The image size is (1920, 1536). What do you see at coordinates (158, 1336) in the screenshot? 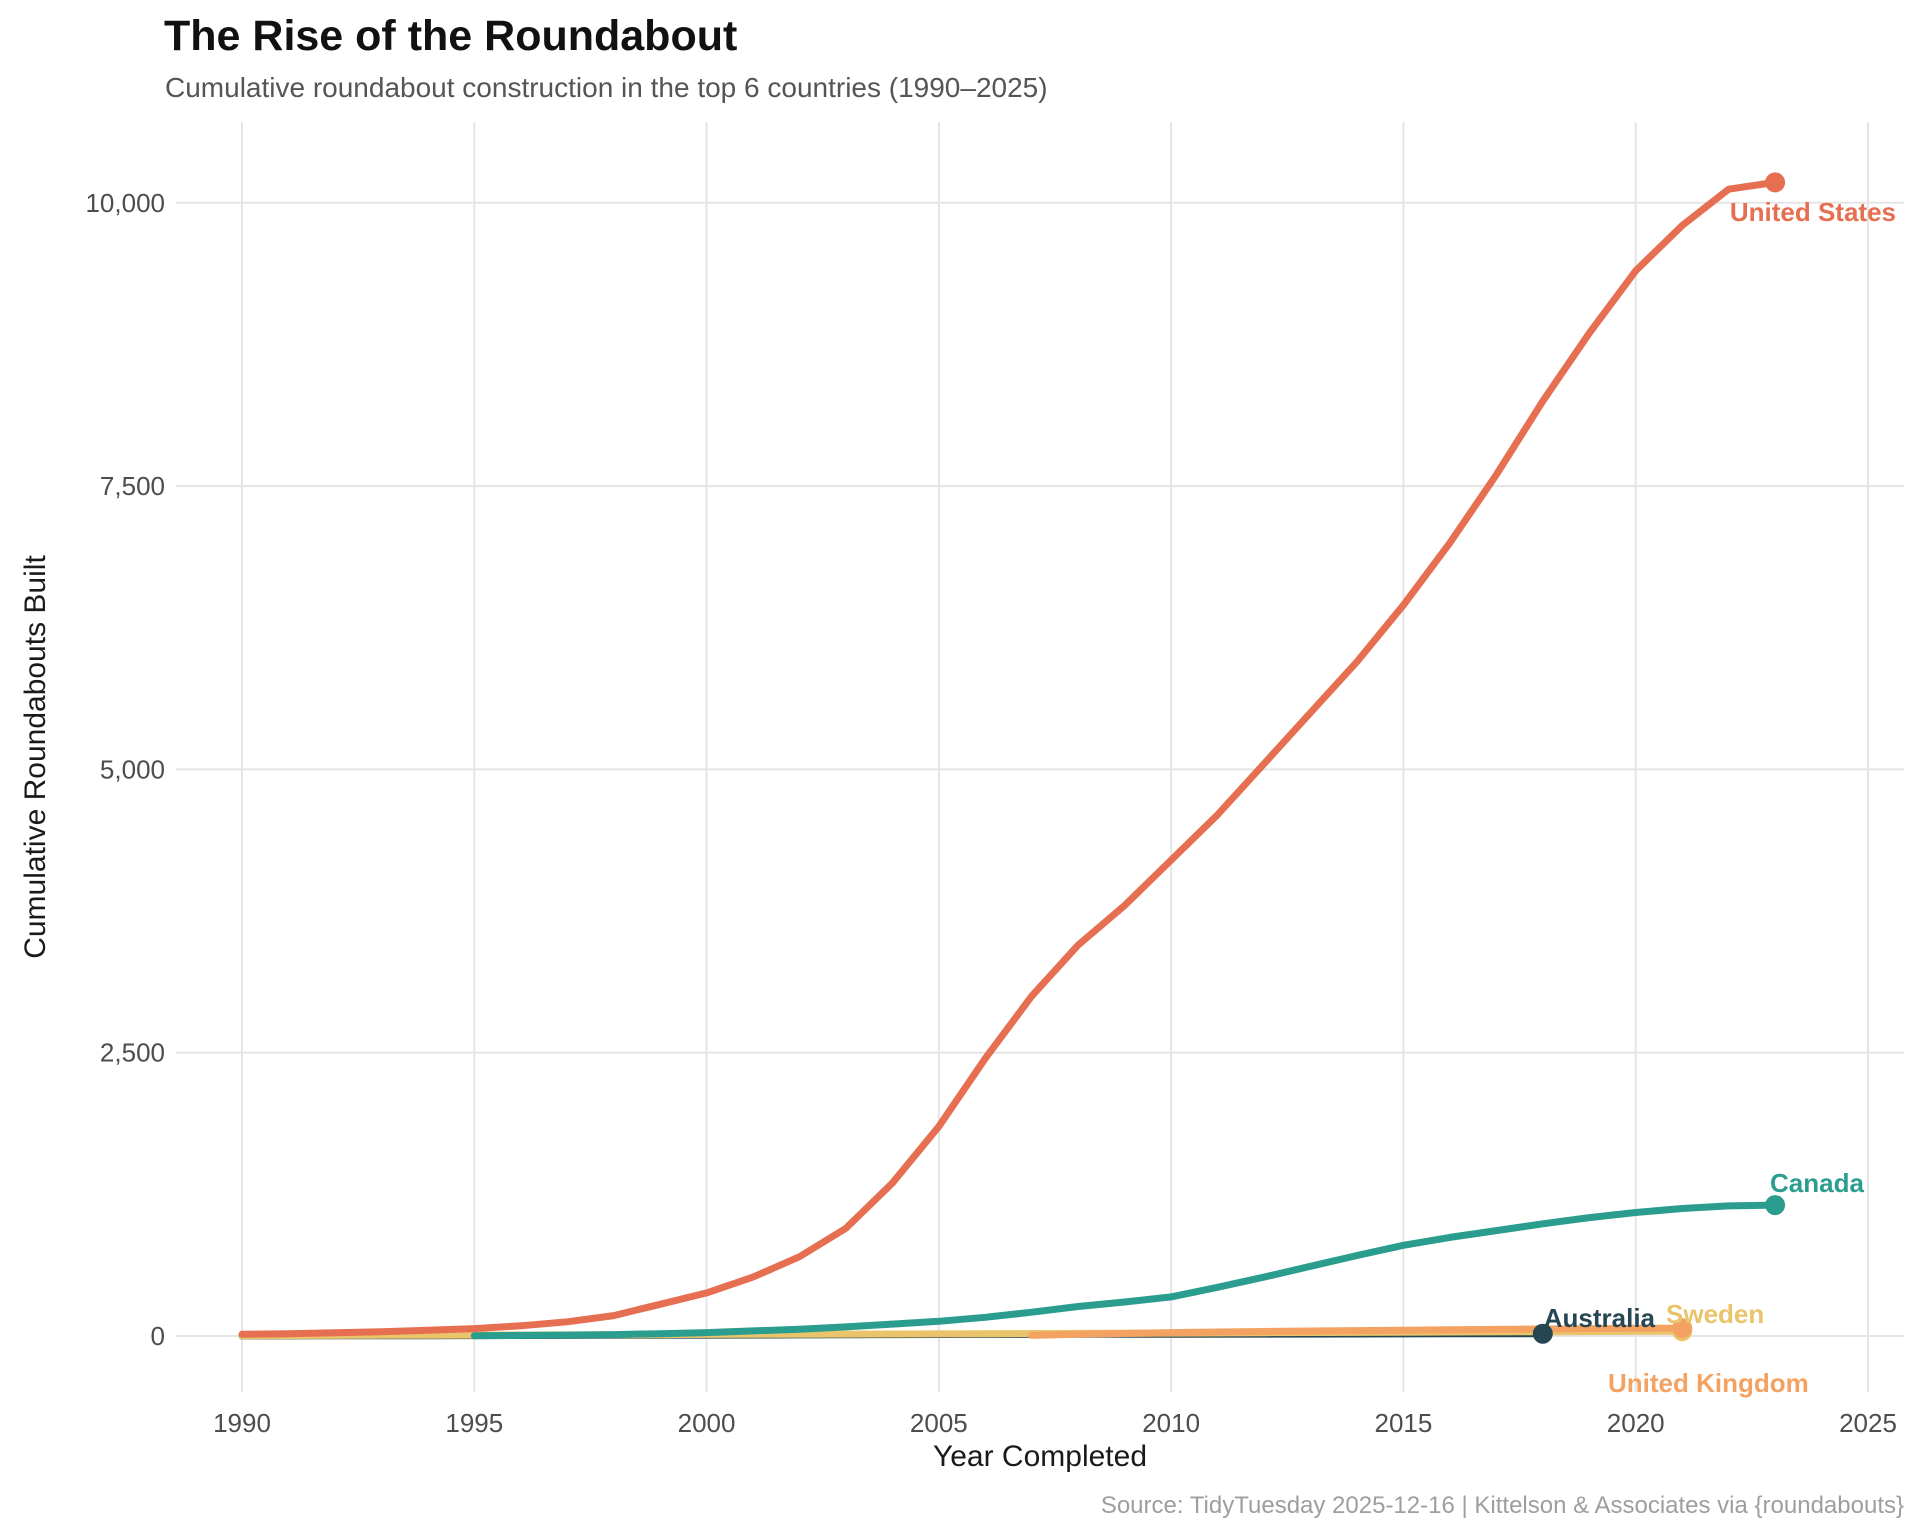
I see `y-tick-label: 0` at bounding box center [158, 1336].